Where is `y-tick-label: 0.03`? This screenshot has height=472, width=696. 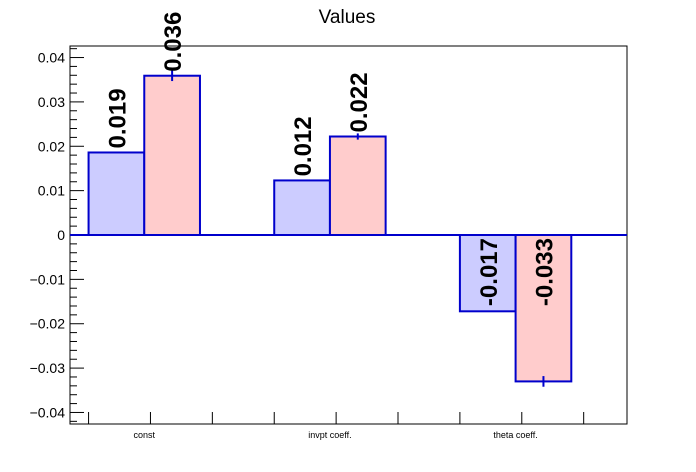
y-tick-label: 0.03 is located at coordinates (51, 102).